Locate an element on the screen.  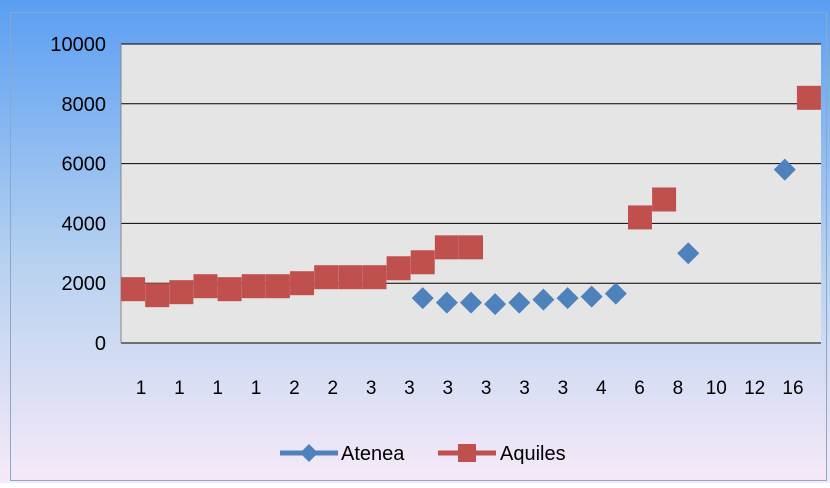
x-tick-label: 16 is located at coordinates (792, 388).